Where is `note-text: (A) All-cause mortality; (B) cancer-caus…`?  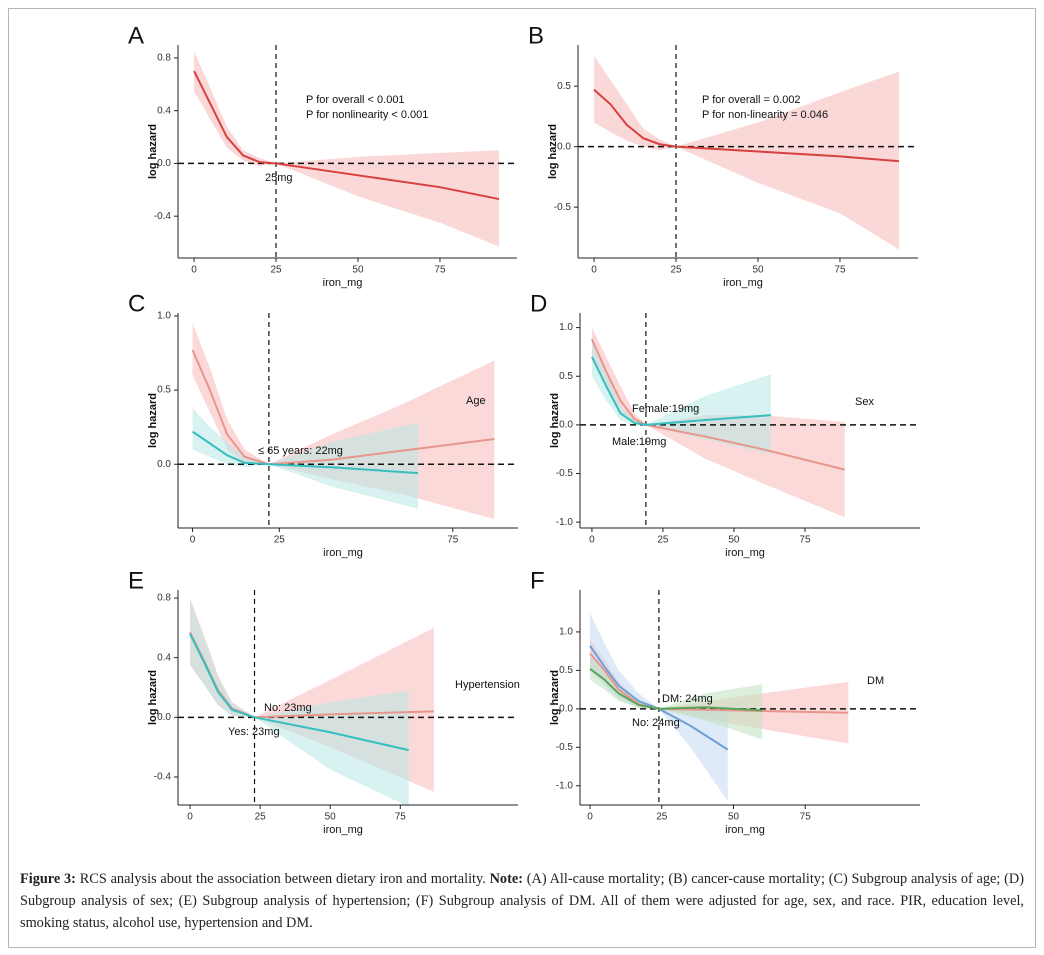
note-text: (A) All-cause mortality; (B) cancer-caus… is located at coordinates (522, 901).